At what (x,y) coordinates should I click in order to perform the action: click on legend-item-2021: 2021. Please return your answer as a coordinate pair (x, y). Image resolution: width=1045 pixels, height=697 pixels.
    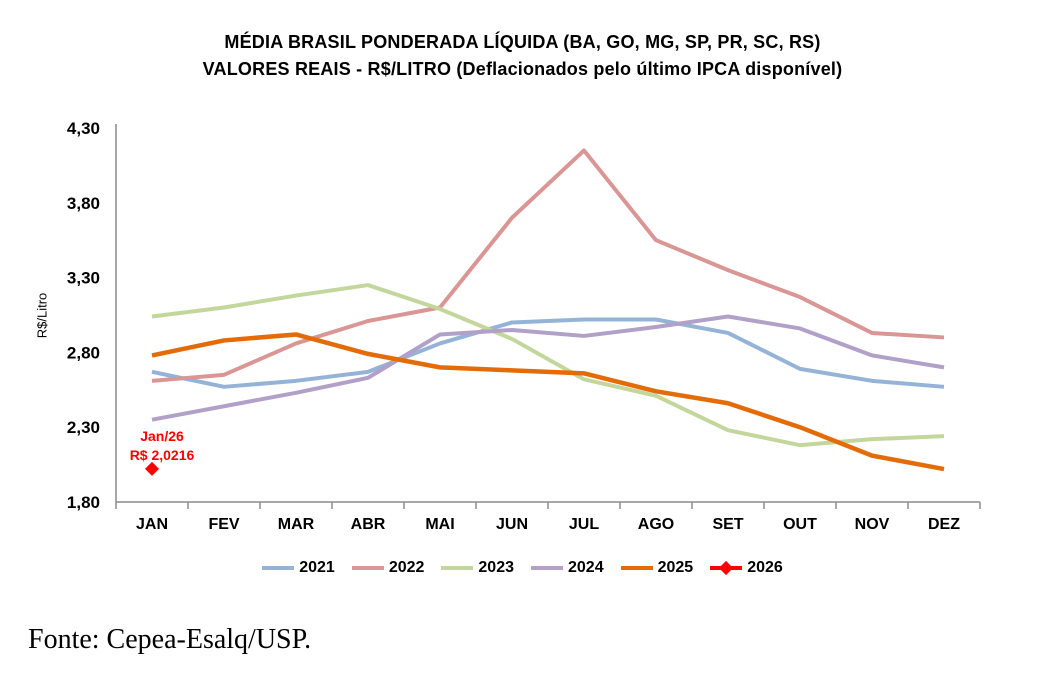
    Looking at the image, I should click on (298, 568).